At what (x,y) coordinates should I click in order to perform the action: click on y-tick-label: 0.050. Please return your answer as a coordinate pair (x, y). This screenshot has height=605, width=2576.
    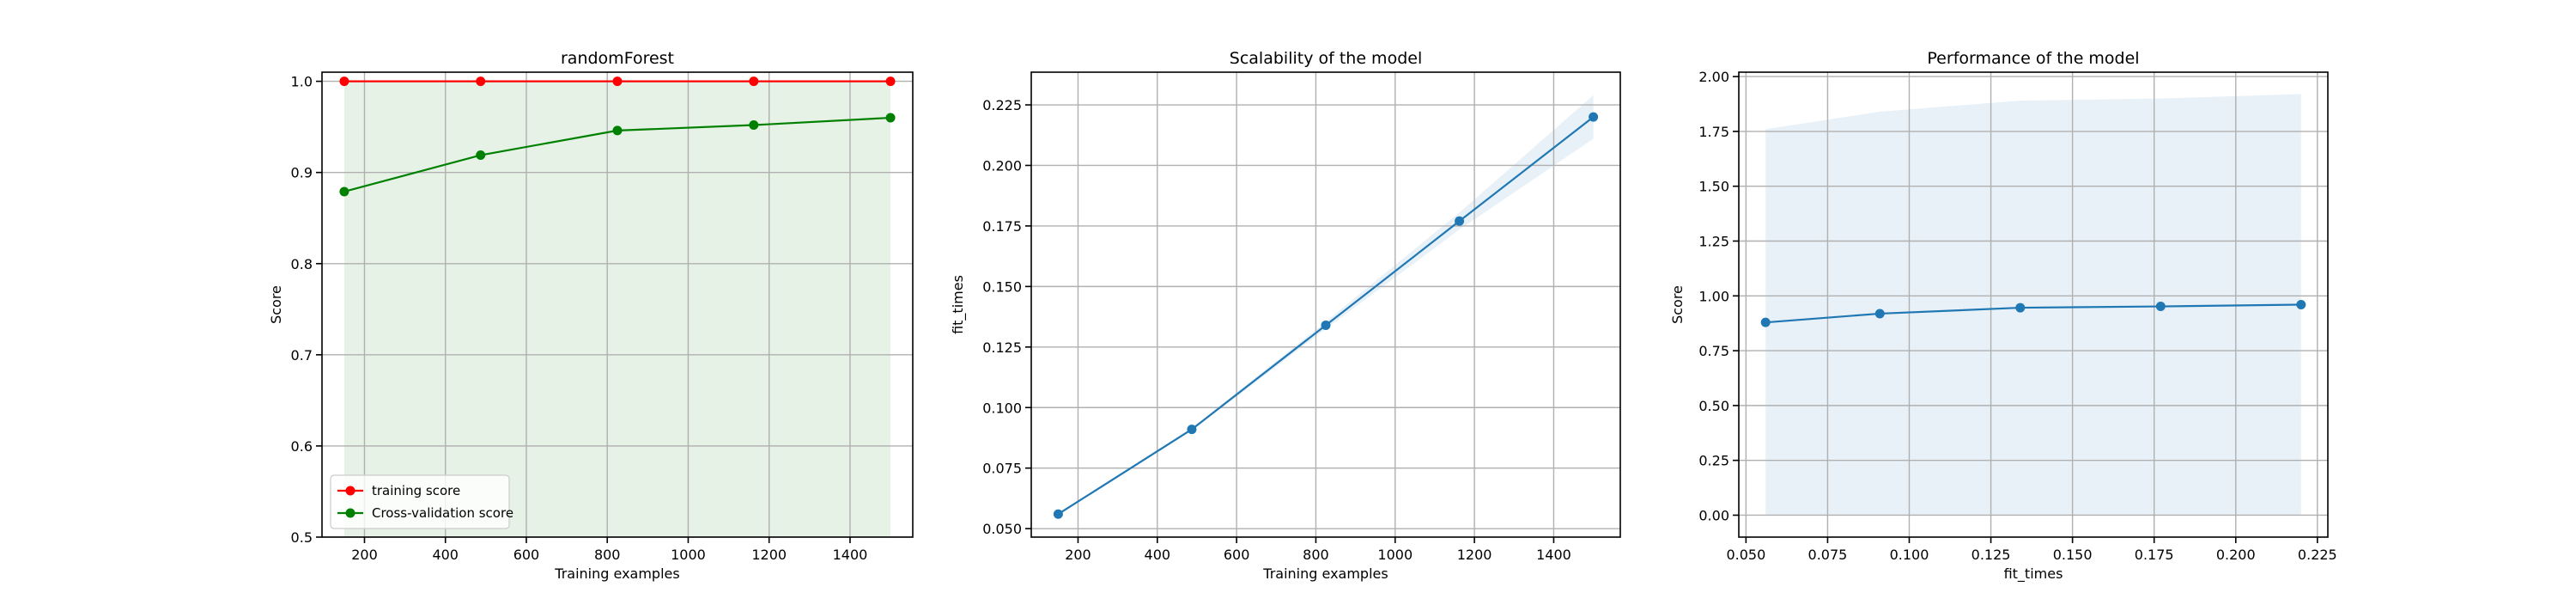
    Looking at the image, I should click on (1002, 529).